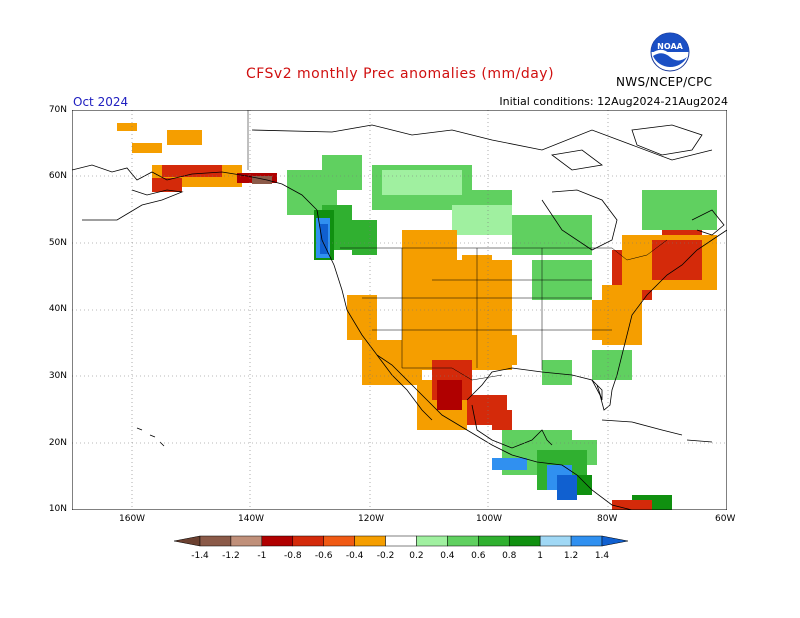  Describe the element at coordinates (231, 556) in the screenshot. I see `legend-tick-1: -1.2` at that location.